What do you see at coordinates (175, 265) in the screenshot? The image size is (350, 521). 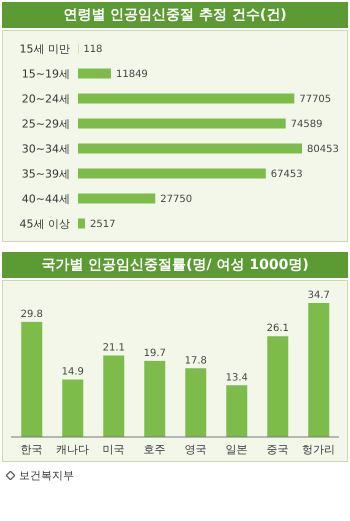 I see `chart-title: 국가별 인공임신중절률(명/ 여성 1000명)` at bounding box center [175, 265].